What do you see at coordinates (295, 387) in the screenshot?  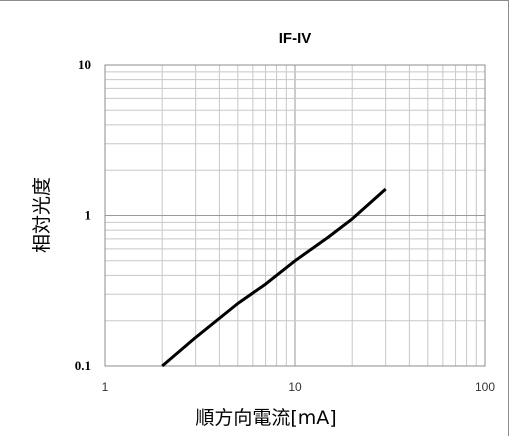 I see `x-tick-label: 10` at bounding box center [295, 387].